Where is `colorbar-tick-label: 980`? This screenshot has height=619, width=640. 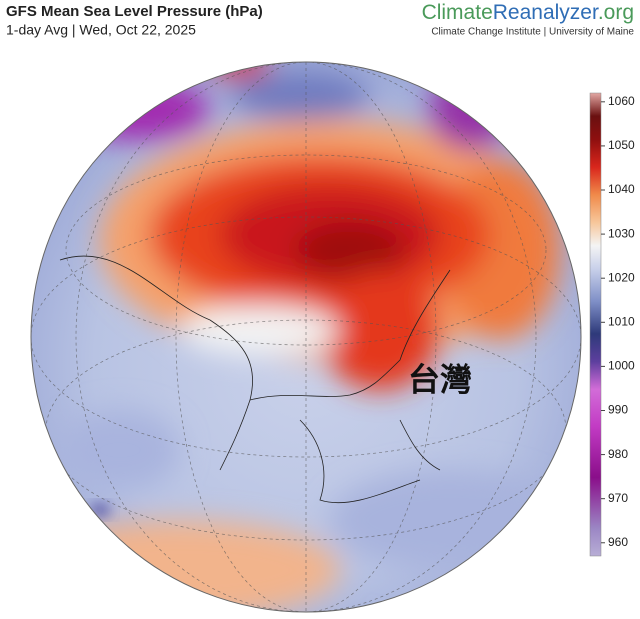 colorbar-tick-label: 980 is located at coordinates (618, 454).